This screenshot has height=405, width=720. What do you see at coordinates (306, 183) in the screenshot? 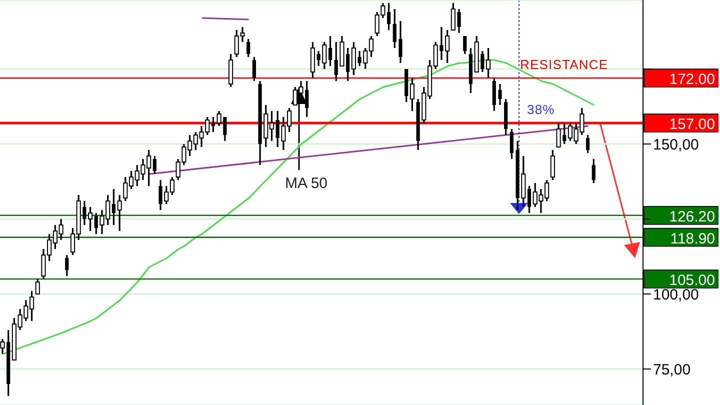
I see `series-label: MA 50` at bounding box center [306, 183].